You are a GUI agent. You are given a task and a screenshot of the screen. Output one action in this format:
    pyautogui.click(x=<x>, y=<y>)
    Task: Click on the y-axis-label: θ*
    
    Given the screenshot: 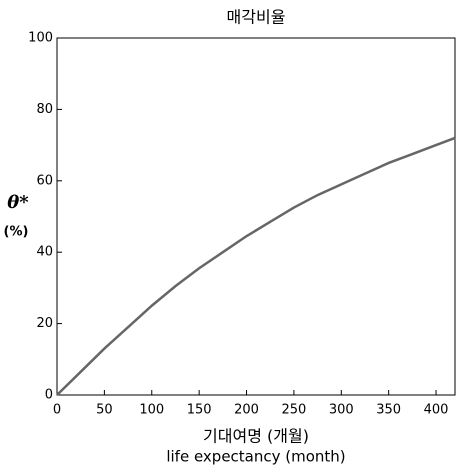 What is the action you would take?
    pyautogui.click(x=18, y=202)
    